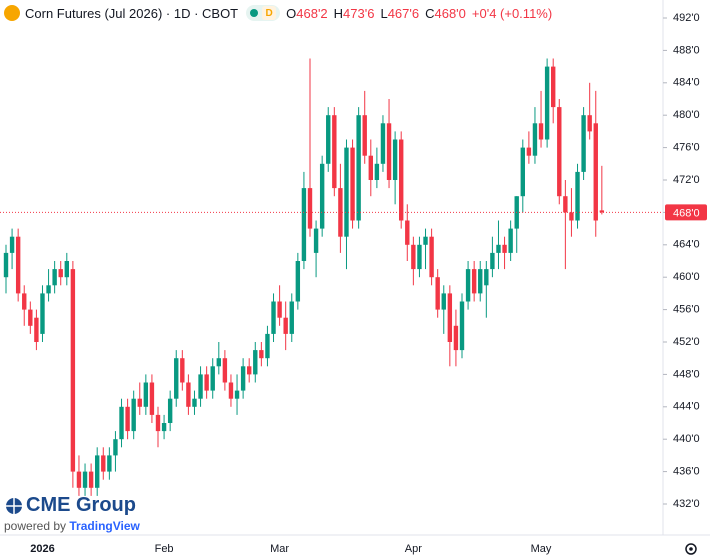 This screenshot has width=710, height=559. Describe the element at coordinates (686, 342) in the screenshot. I see `y-tick-label: 452'0` at that location.